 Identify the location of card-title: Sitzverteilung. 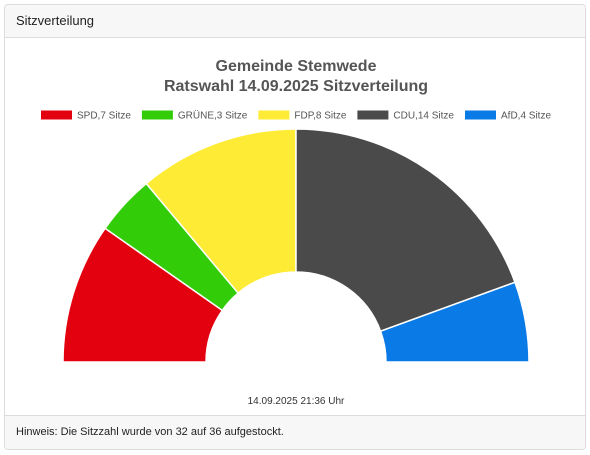
(55, 20).